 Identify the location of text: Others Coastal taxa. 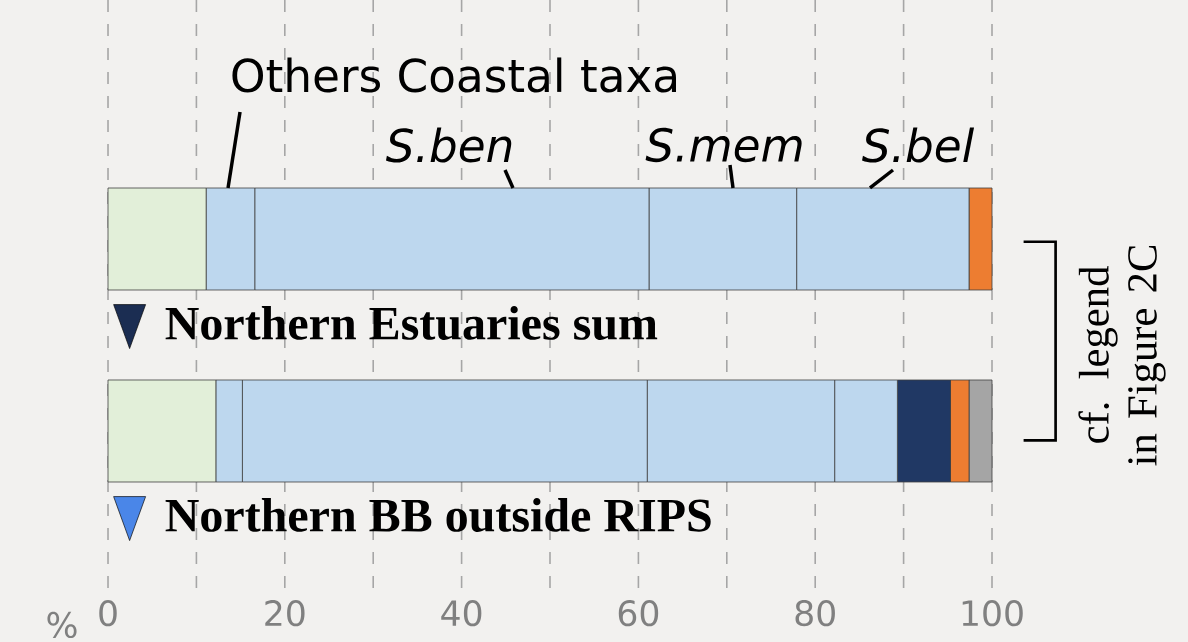
(454, 75).